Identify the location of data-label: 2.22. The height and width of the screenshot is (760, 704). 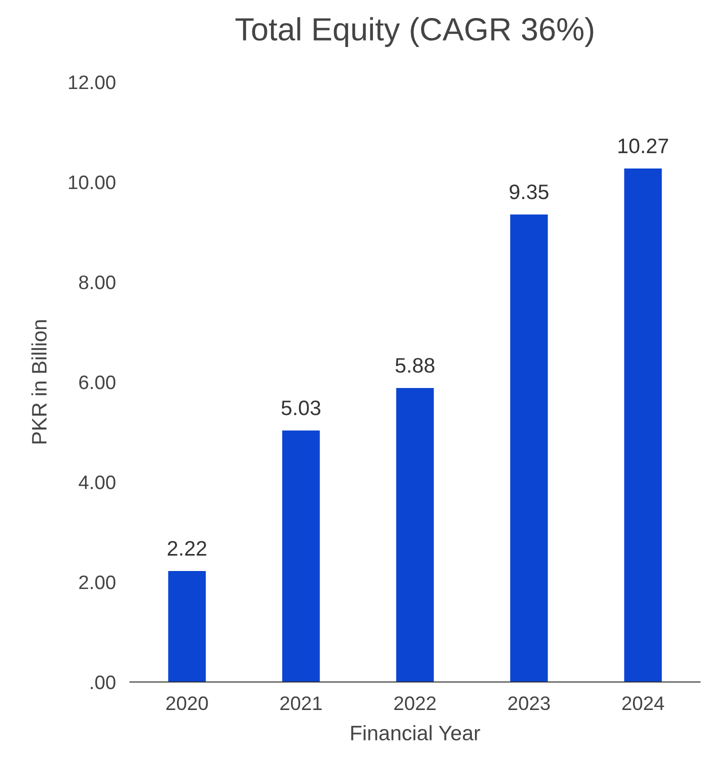
(187, 548).